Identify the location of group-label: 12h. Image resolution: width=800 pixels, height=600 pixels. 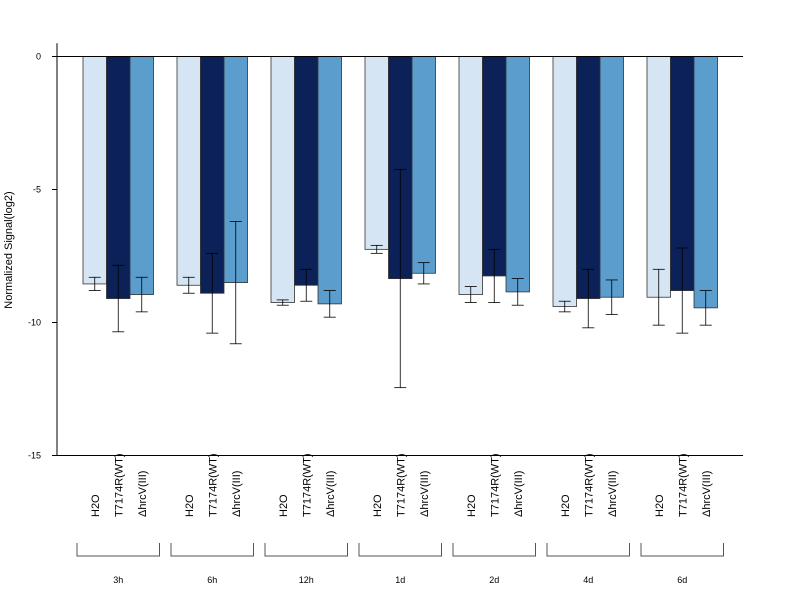
(306, 580).